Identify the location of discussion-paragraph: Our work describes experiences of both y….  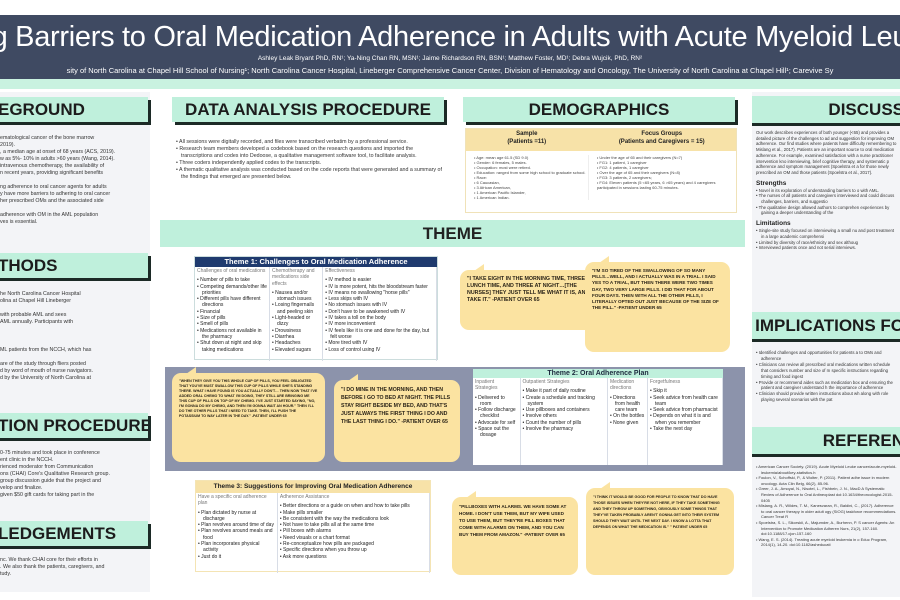
(826, 152).